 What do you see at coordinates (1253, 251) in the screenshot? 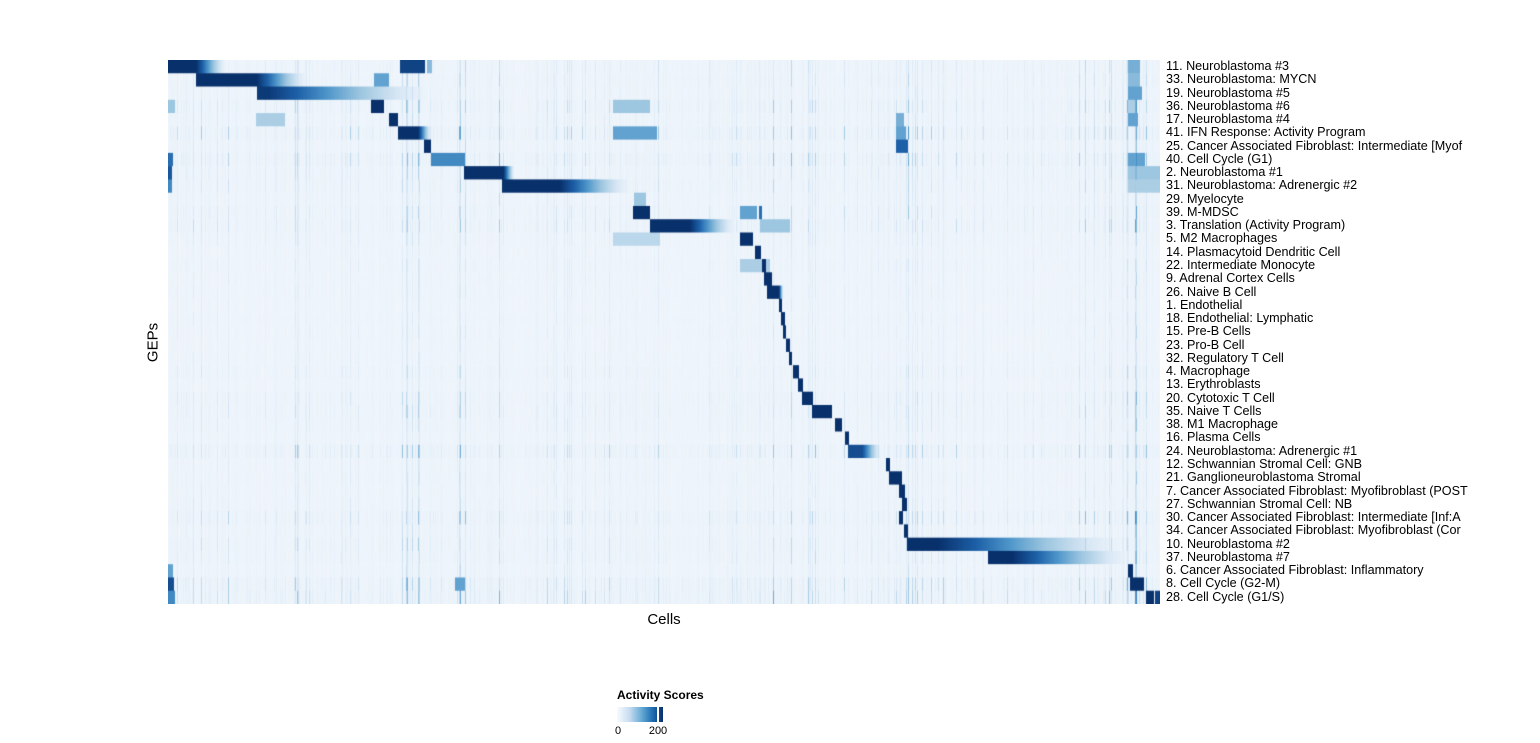
I see `row-label: 14. Plasmacytoid Dendritic Cell` at bounding box center [1253, 251].